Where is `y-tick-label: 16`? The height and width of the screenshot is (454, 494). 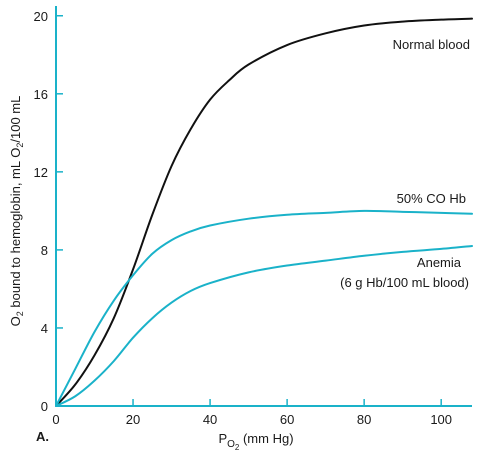
y-tick-label: 16 is located at coordinates (41, 94).